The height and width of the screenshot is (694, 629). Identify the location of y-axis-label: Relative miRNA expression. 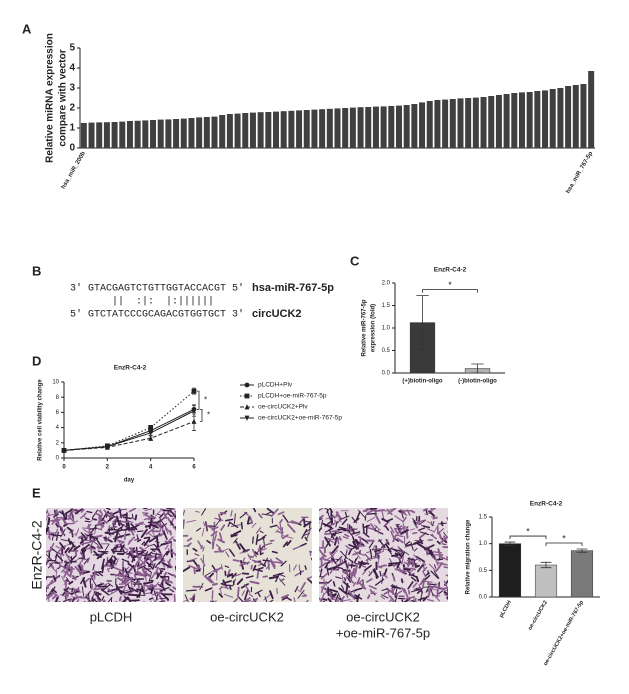
(50, 98).